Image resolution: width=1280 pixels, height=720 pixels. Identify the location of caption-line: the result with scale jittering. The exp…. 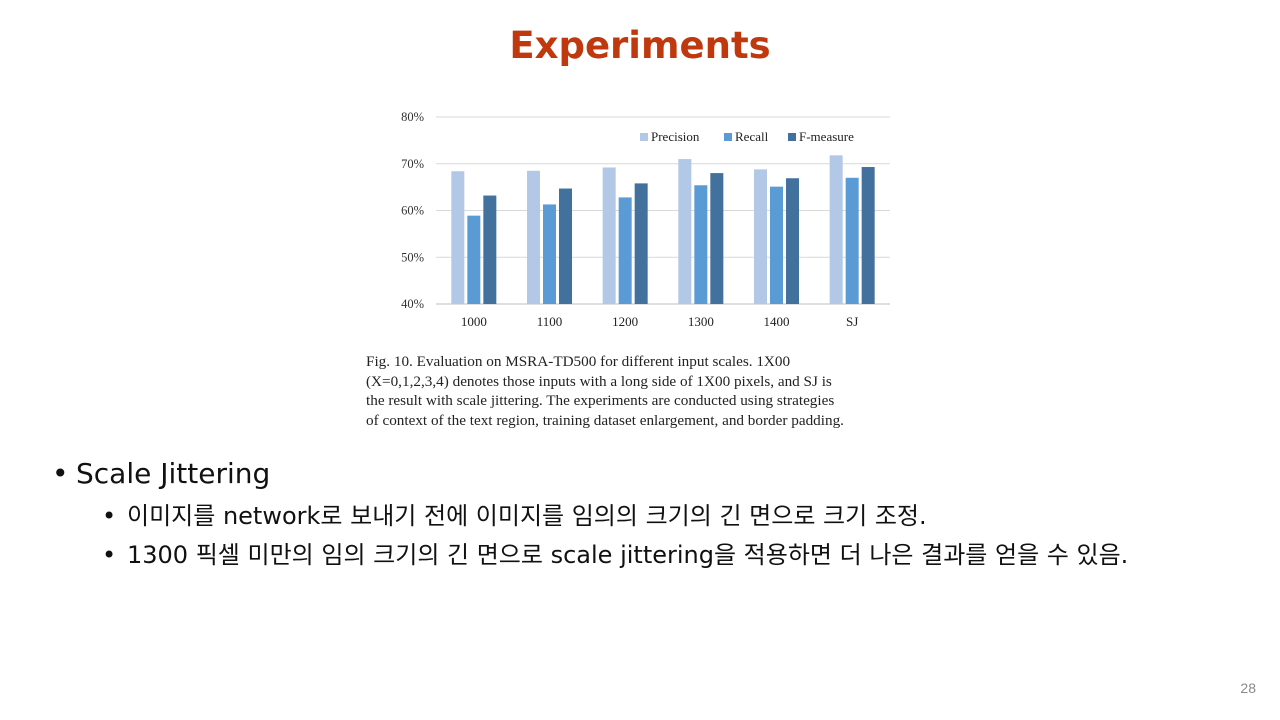
(600, 401).